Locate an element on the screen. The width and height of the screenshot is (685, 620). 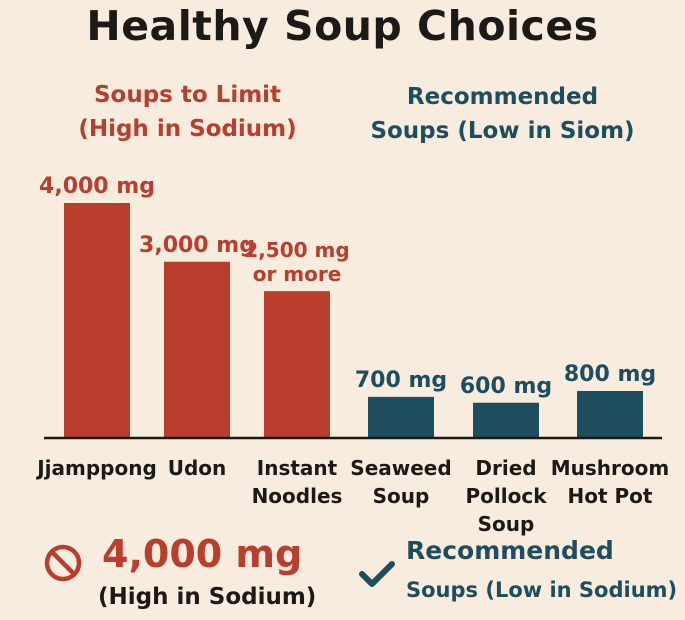
limit-heading-line1: Soups to Limit is located at coordinates (187, 95).